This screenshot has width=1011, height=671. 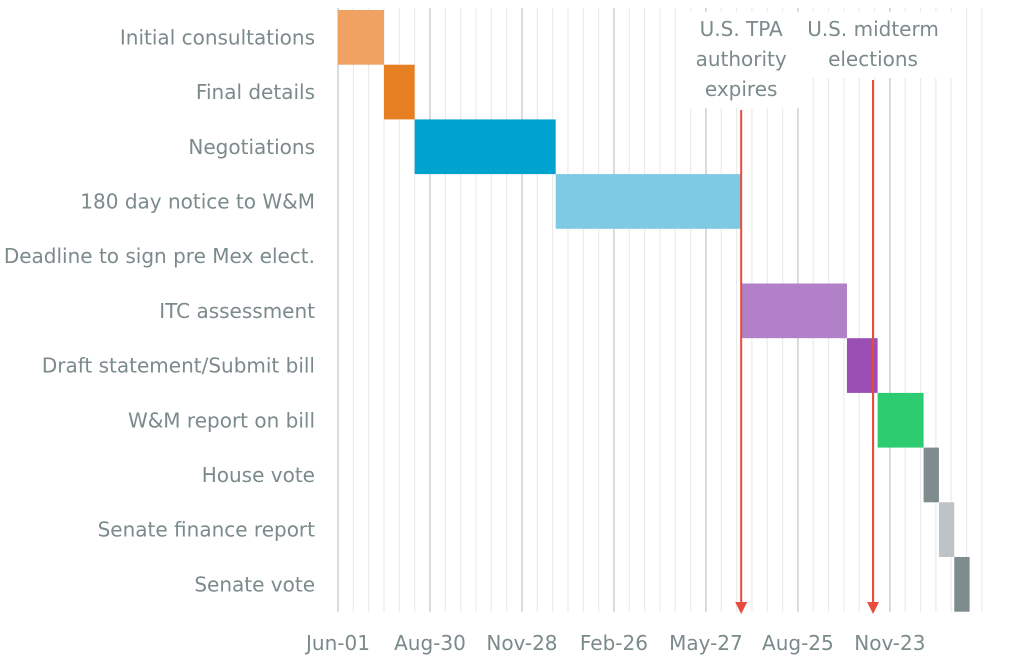 I want to click on annotation-text: U.S. TPA, so click(x=741, y=29).